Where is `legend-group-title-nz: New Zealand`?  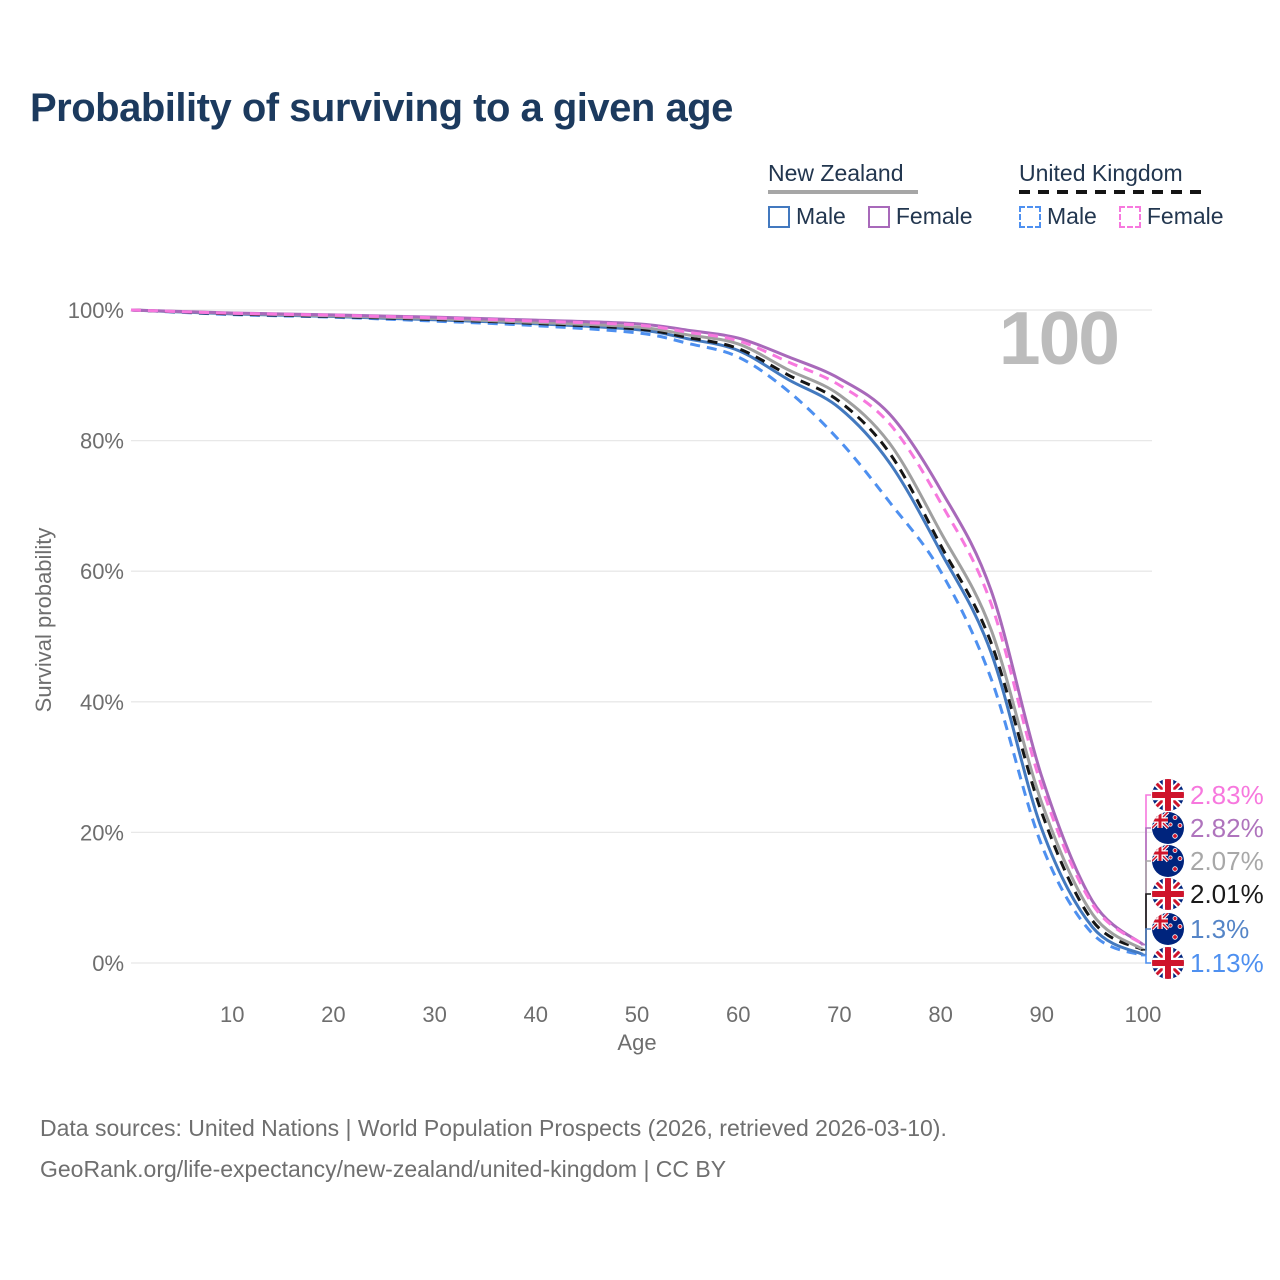 legend-group-title-nz: New Zealand is located at coordinates (836, 173).